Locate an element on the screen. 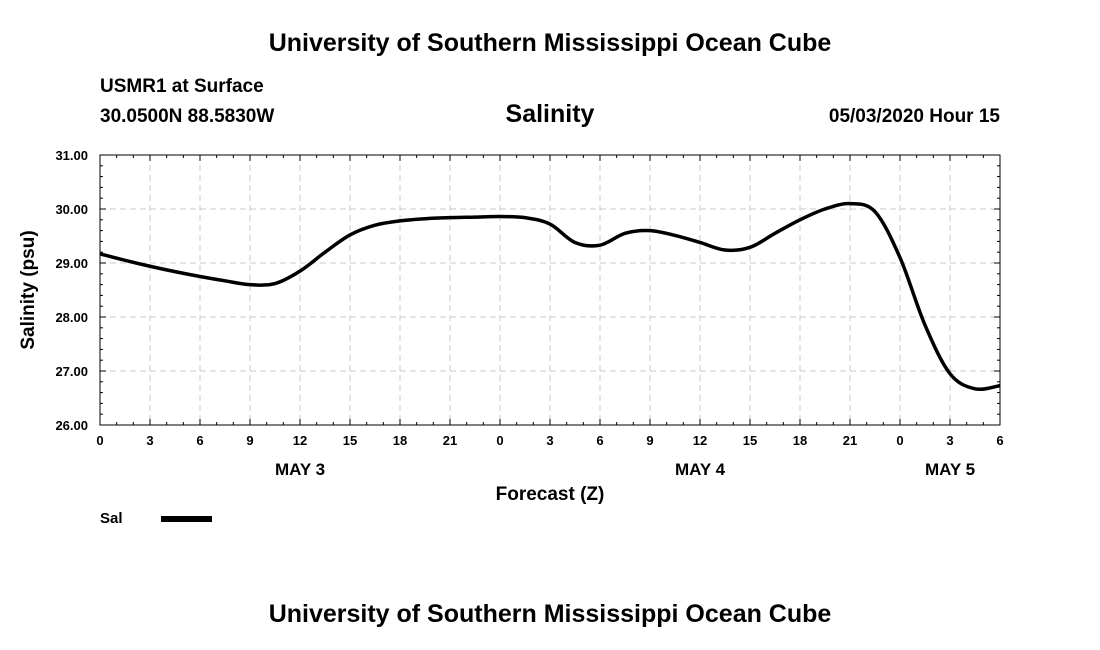  y-tick-label: 30.00 is located at coordinates (71, 209).